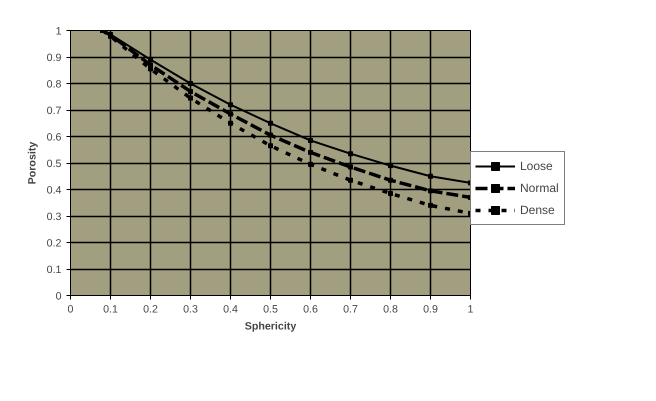 The height and width of the screenshot is (401, 656). Describe the element at coordinates (471, 310) in the screenshot. I see `x-tick-label: 1` at that location.